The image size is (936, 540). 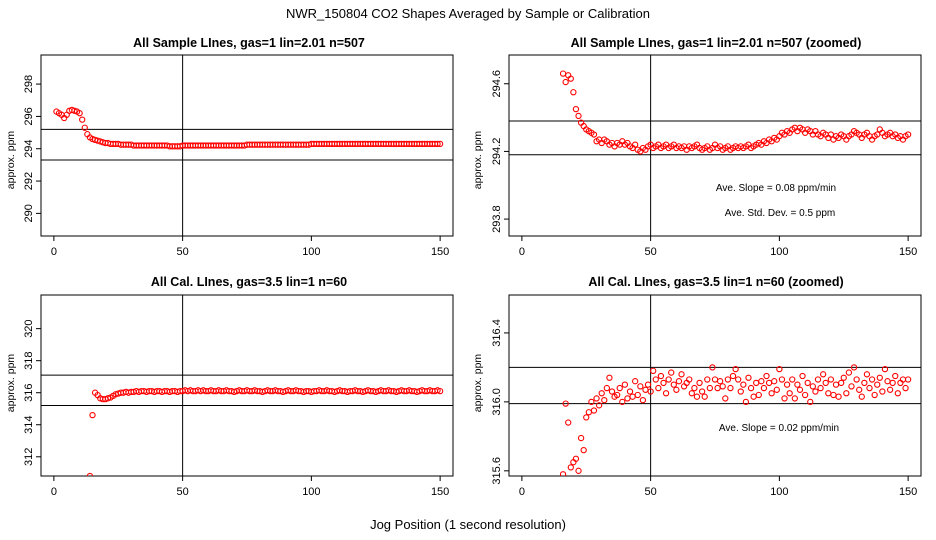 What do you see at coordinates (183, 492) in the screenshot?
I see `x-tick-label: 50` at bounding box center [183, 492].